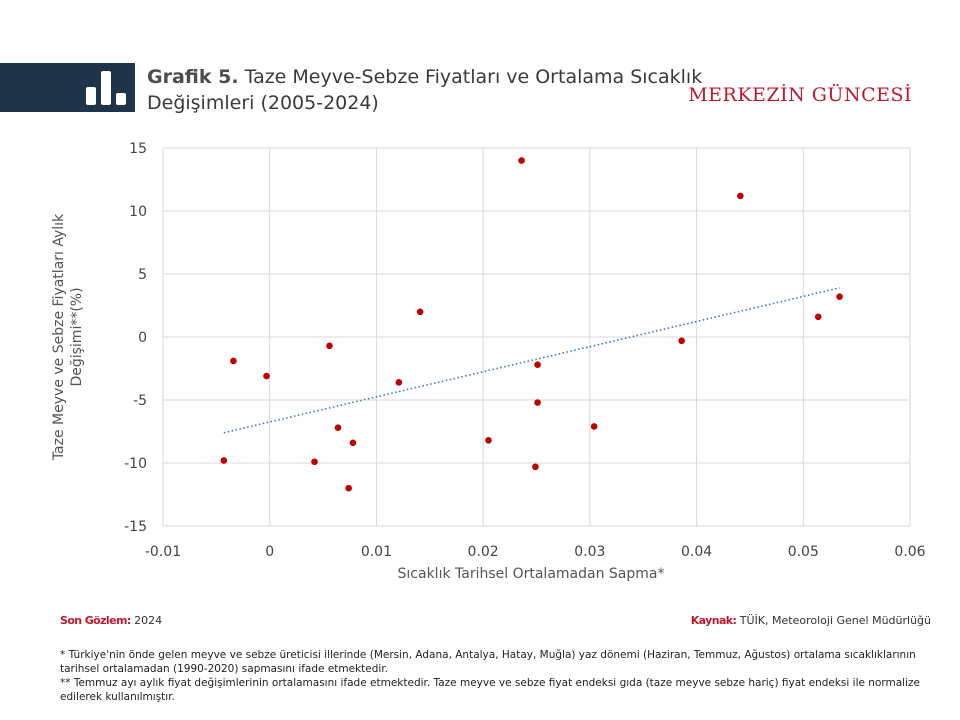 The height and width of the screenshot is (720, 960). What do you see at coordinates (77, 336) in the screenshot?
I see `y-axis-title-line-2: Değişimi**(%)` at bounding box center [77, 336].